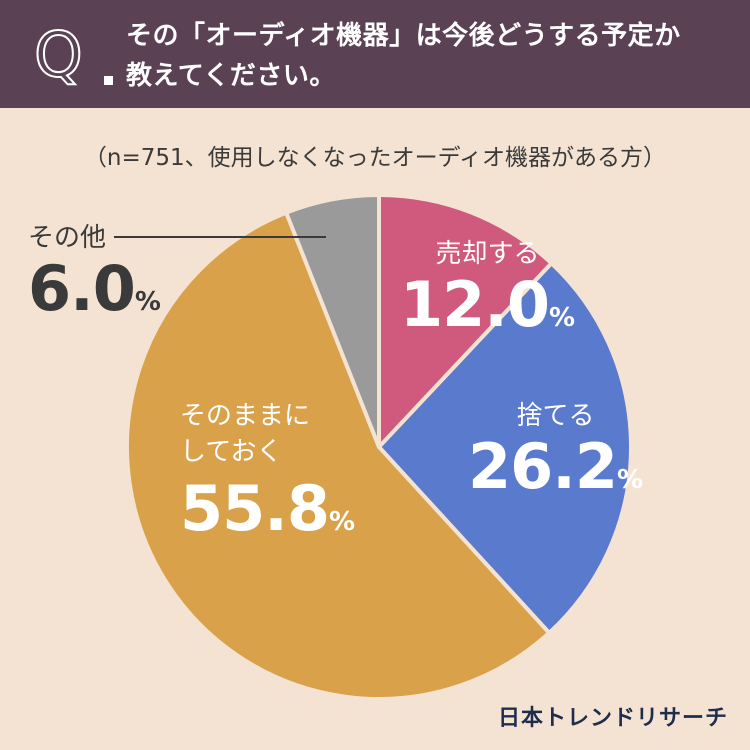 This screenshot has width=750, height=750. Describe the element at coordinates (94, 288) in the screenshot. I see `slice-value-other: 6.0%` at that location.